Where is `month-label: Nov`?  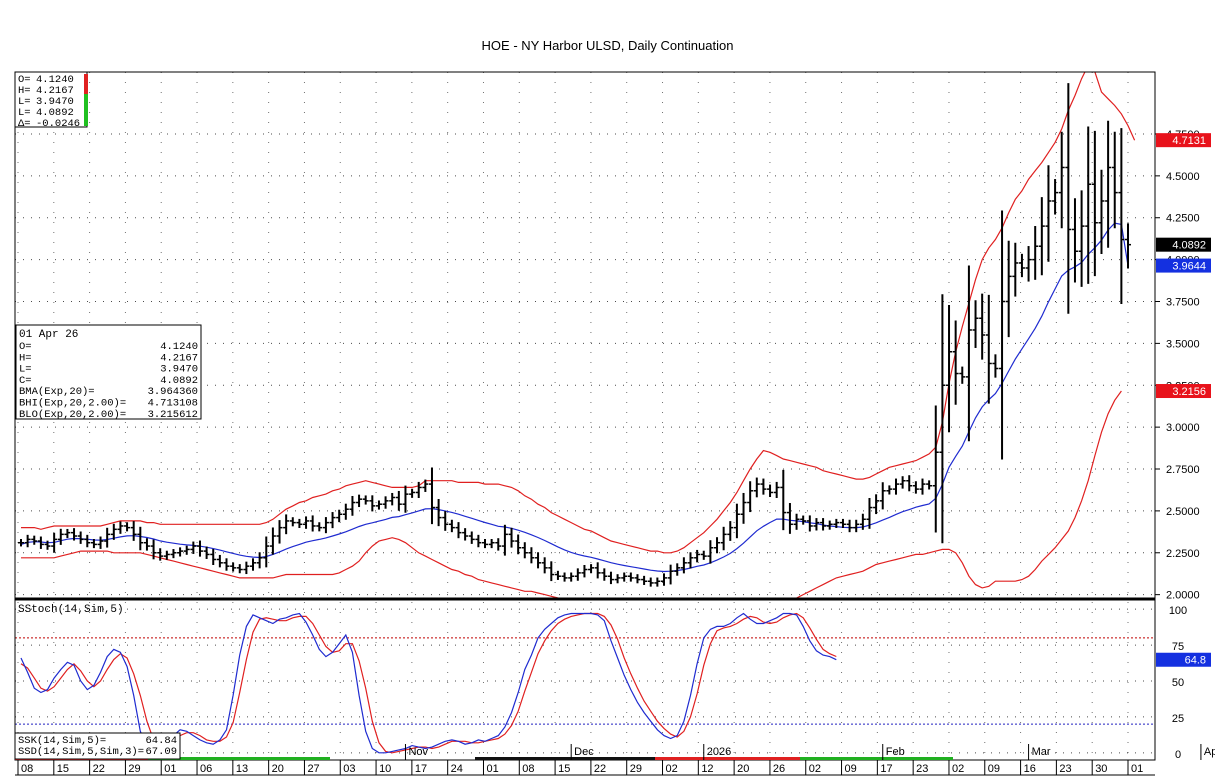 month-label: Nov is located at coordinates (418, 752).